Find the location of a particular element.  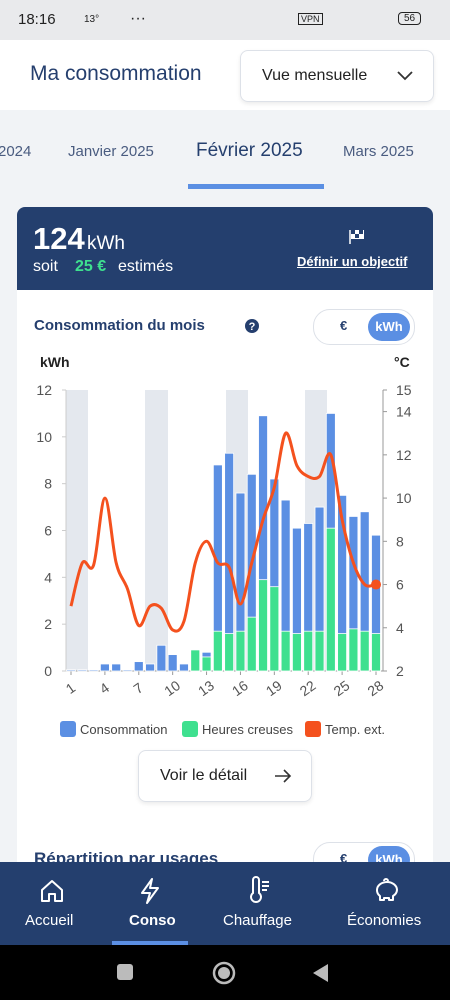

tab: Mars 2025 is located at coordinates (378, 151).